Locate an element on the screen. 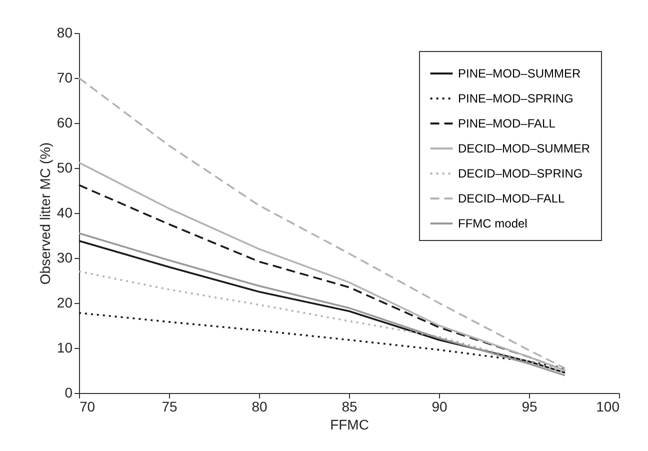 This screenshot has height=451, width=648. y-tick-label: 40 is located at coordinates (64, 212).